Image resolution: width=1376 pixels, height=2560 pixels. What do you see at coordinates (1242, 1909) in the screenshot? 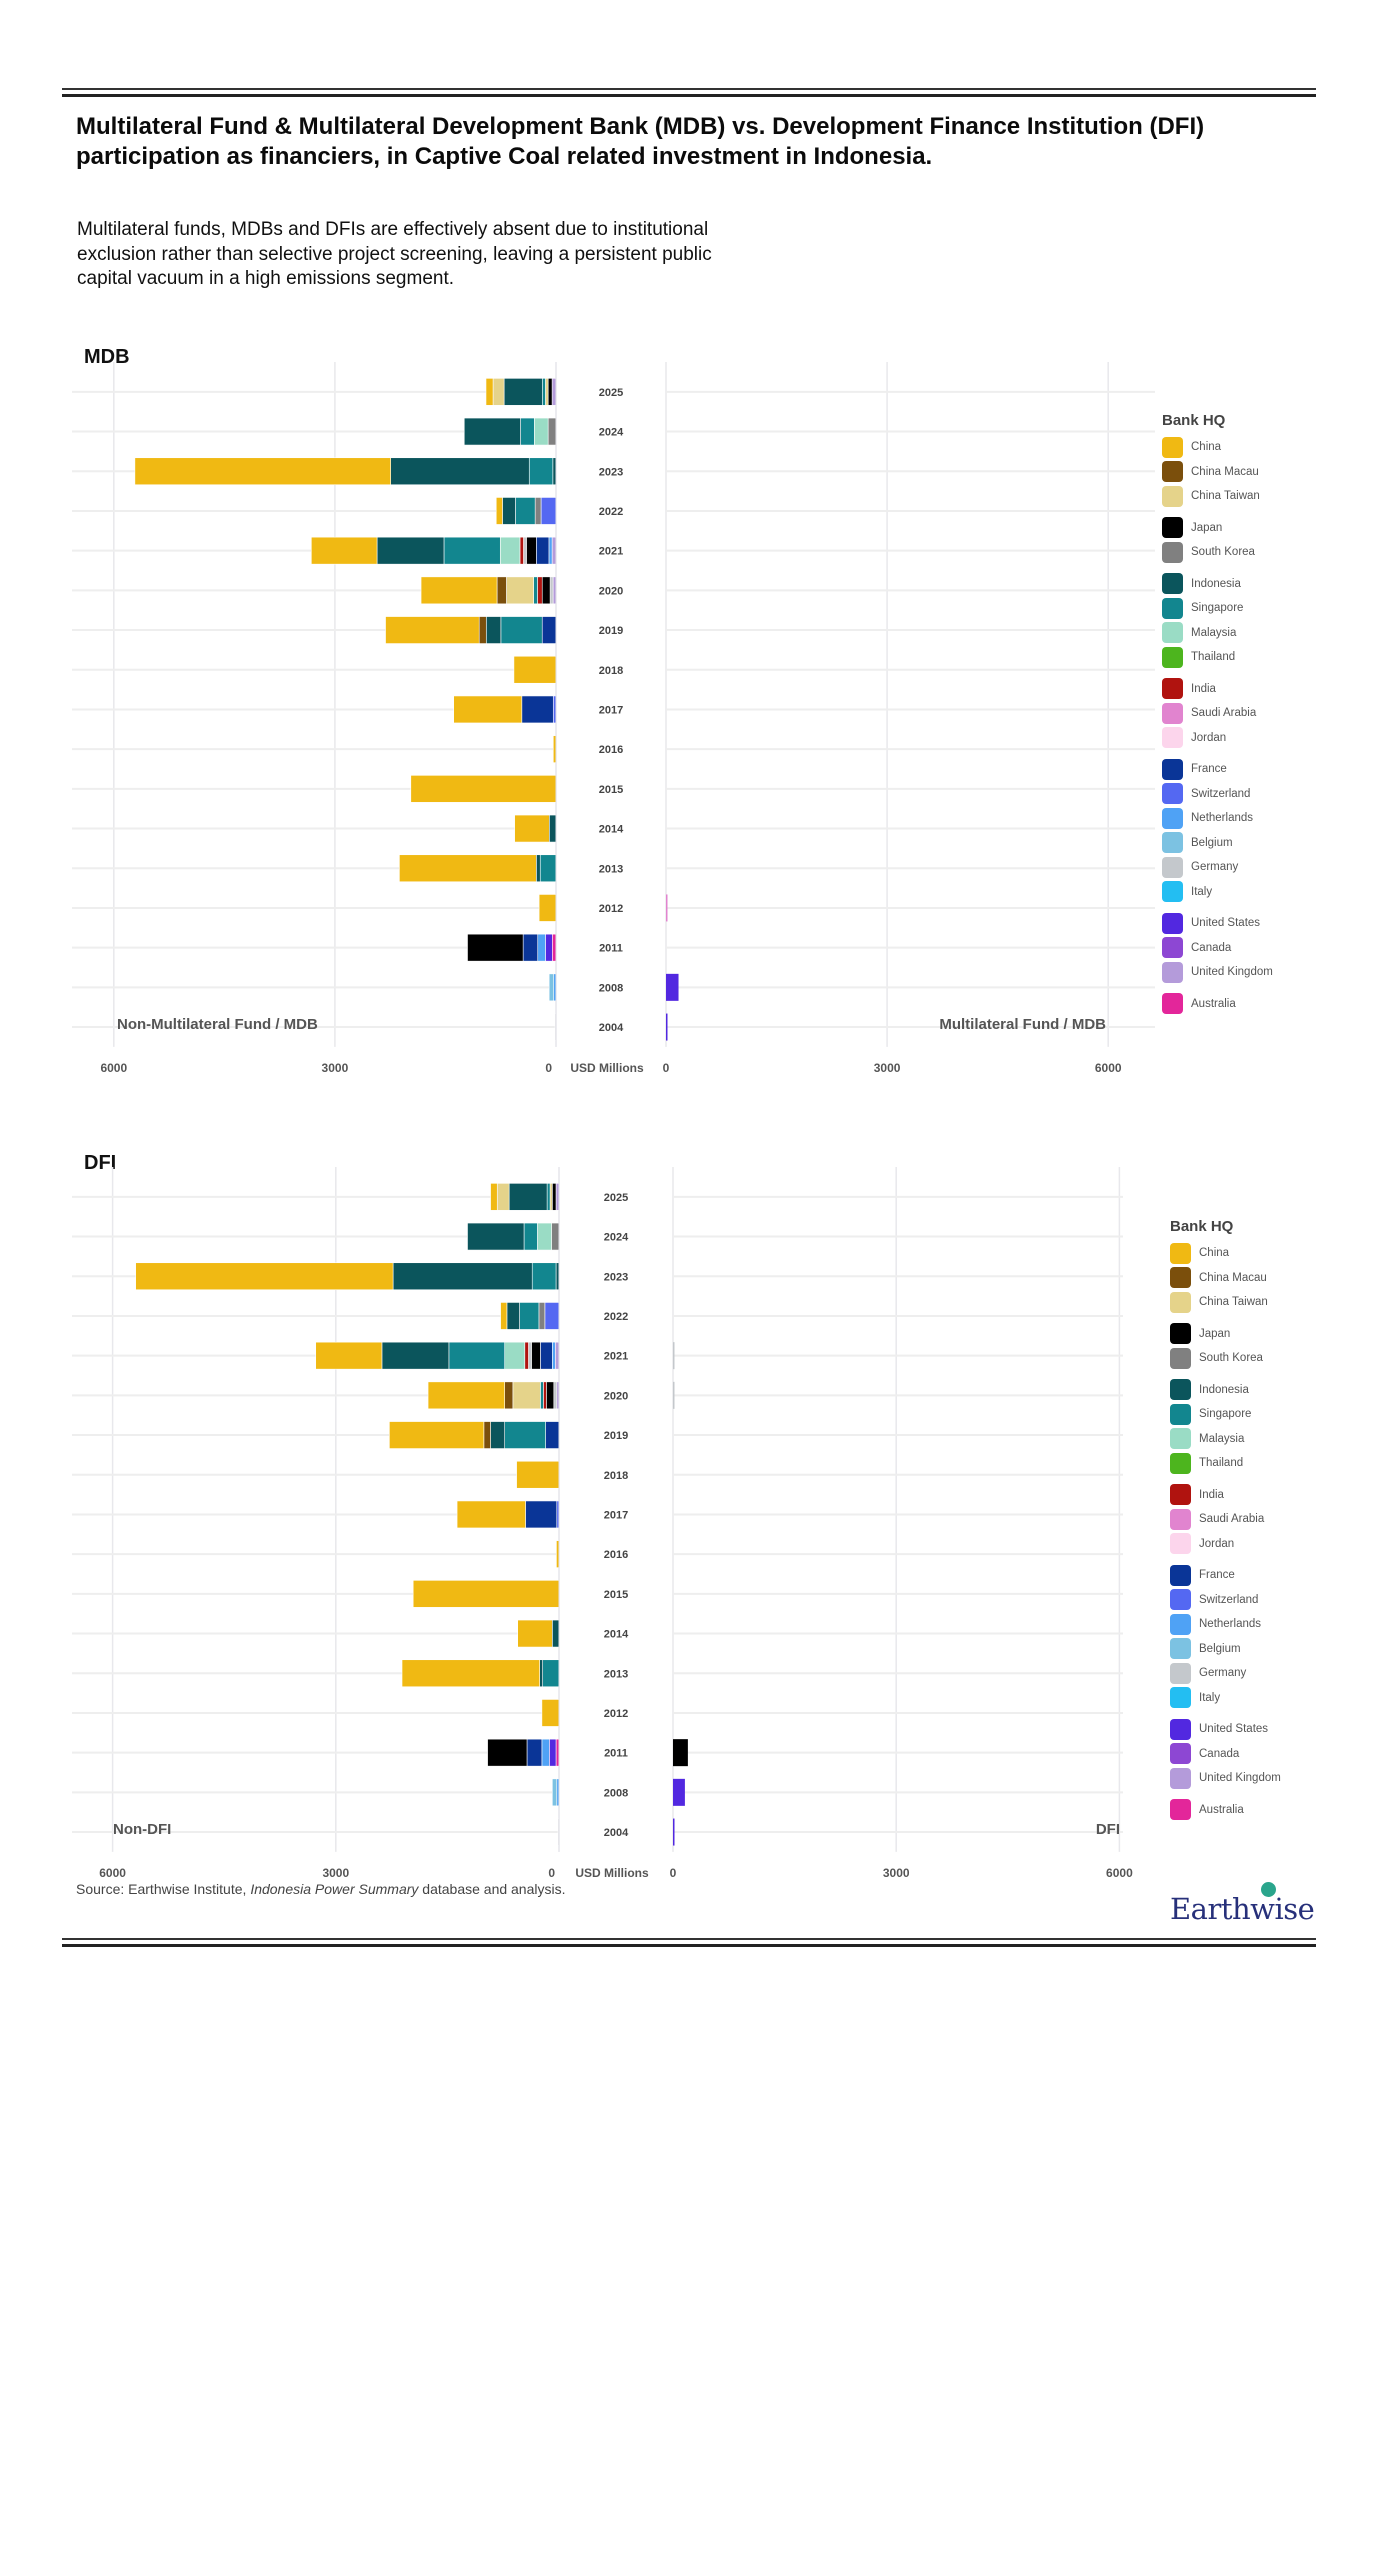
I see `logo-text: Earthwise` at bounding box center [1242, 1909].